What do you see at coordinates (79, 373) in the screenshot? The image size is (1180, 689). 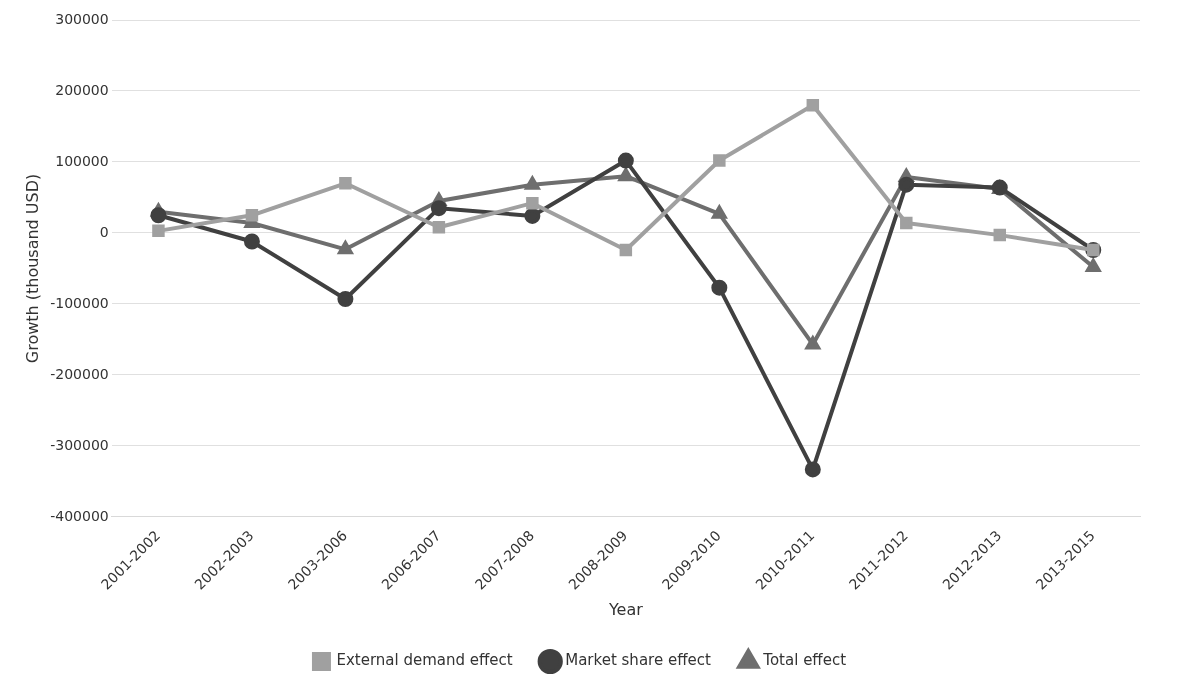 I see `y-tick-label: -200000` at bounding box center [79, 373].